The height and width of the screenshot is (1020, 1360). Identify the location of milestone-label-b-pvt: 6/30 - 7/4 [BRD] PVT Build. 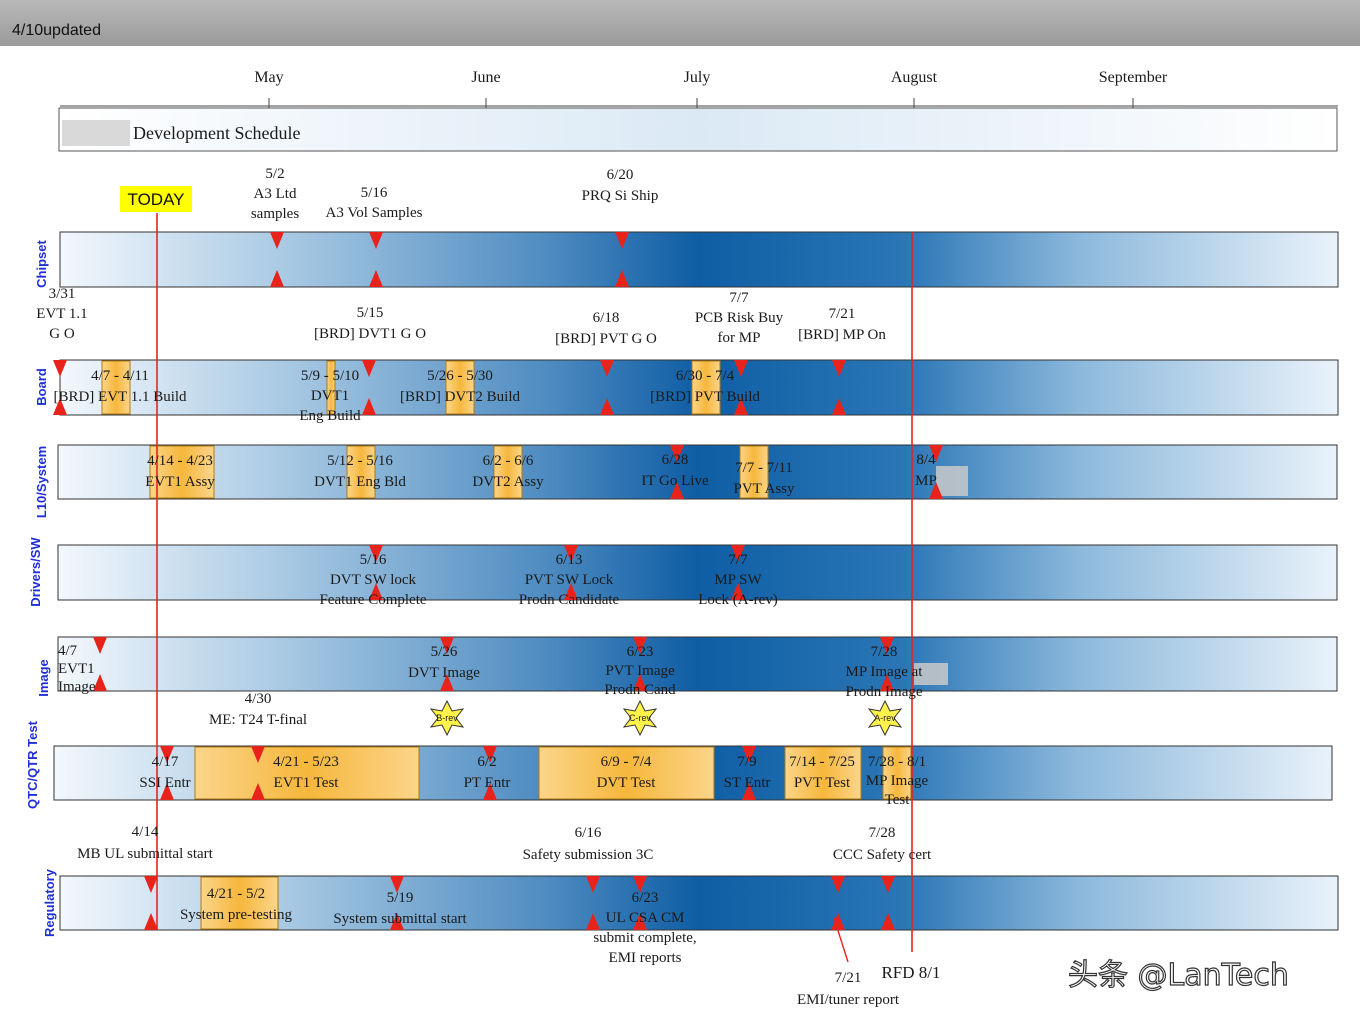
(705, 386).